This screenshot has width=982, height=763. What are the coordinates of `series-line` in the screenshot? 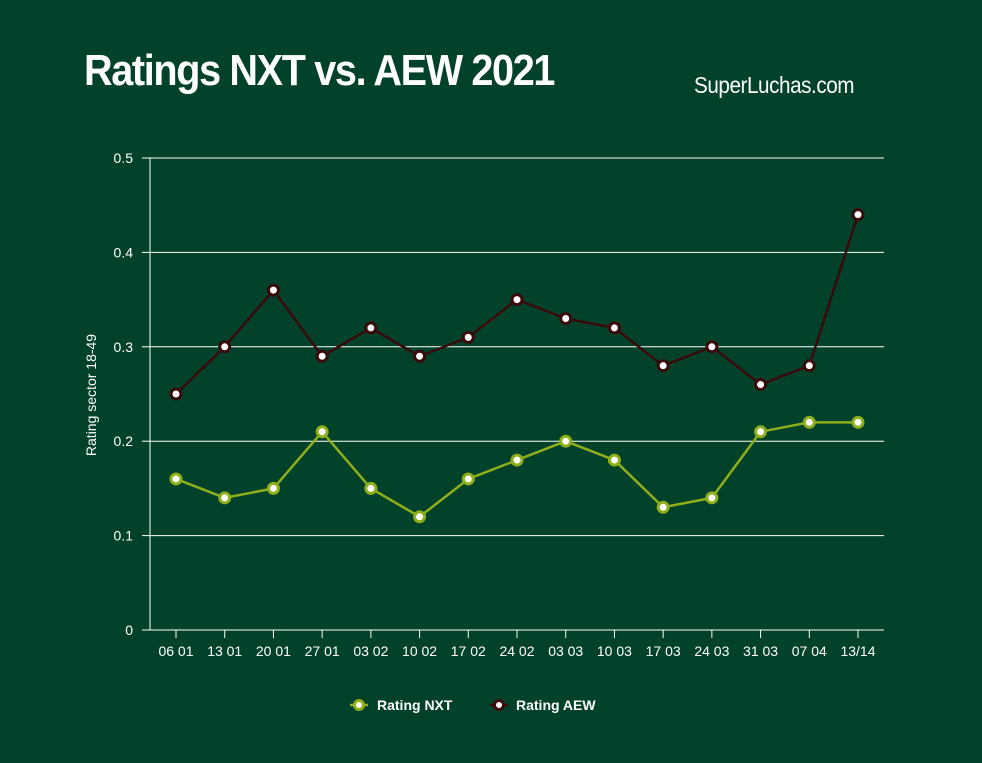 It's located at (516, 469).